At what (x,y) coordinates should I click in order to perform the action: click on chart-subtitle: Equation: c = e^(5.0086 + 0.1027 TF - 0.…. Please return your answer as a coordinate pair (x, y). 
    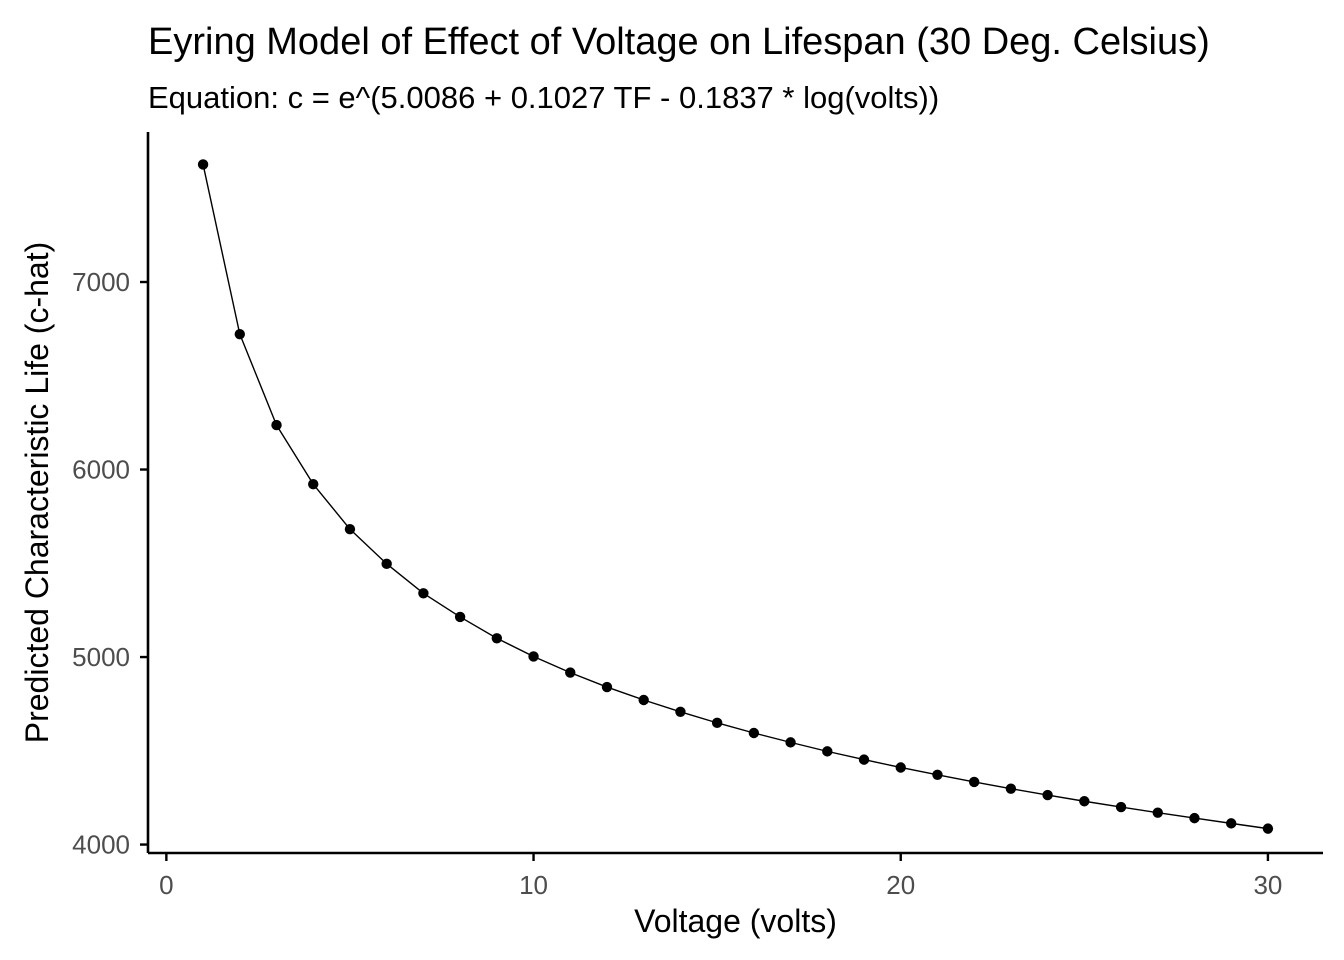
    Looking at the image, I should click on (543, 97).